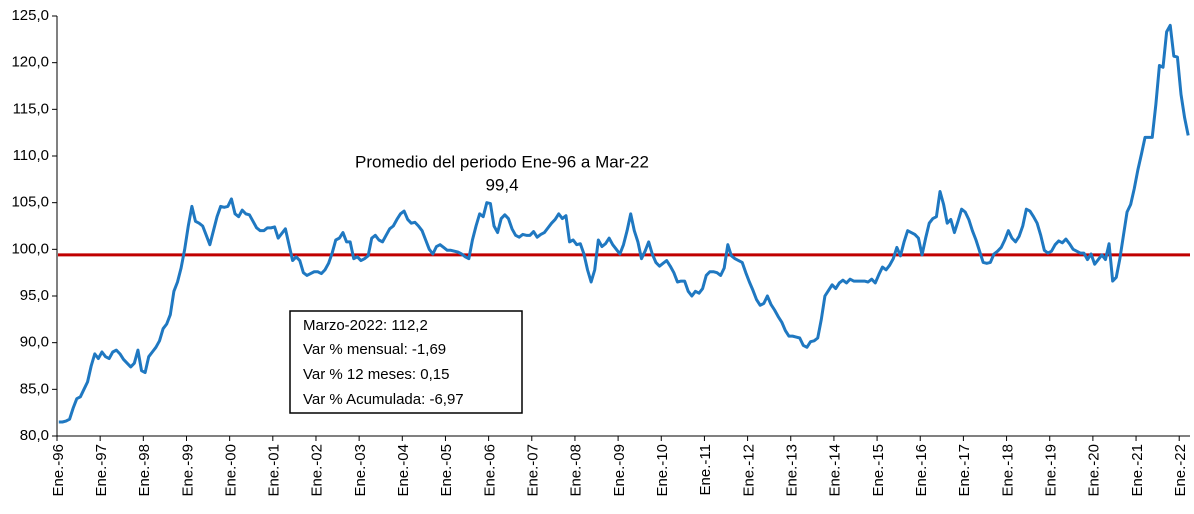 The width and height of the screenshot is (1194, 514). I want to click on x-tick-label: Ene.-22, so click(1180, 470).